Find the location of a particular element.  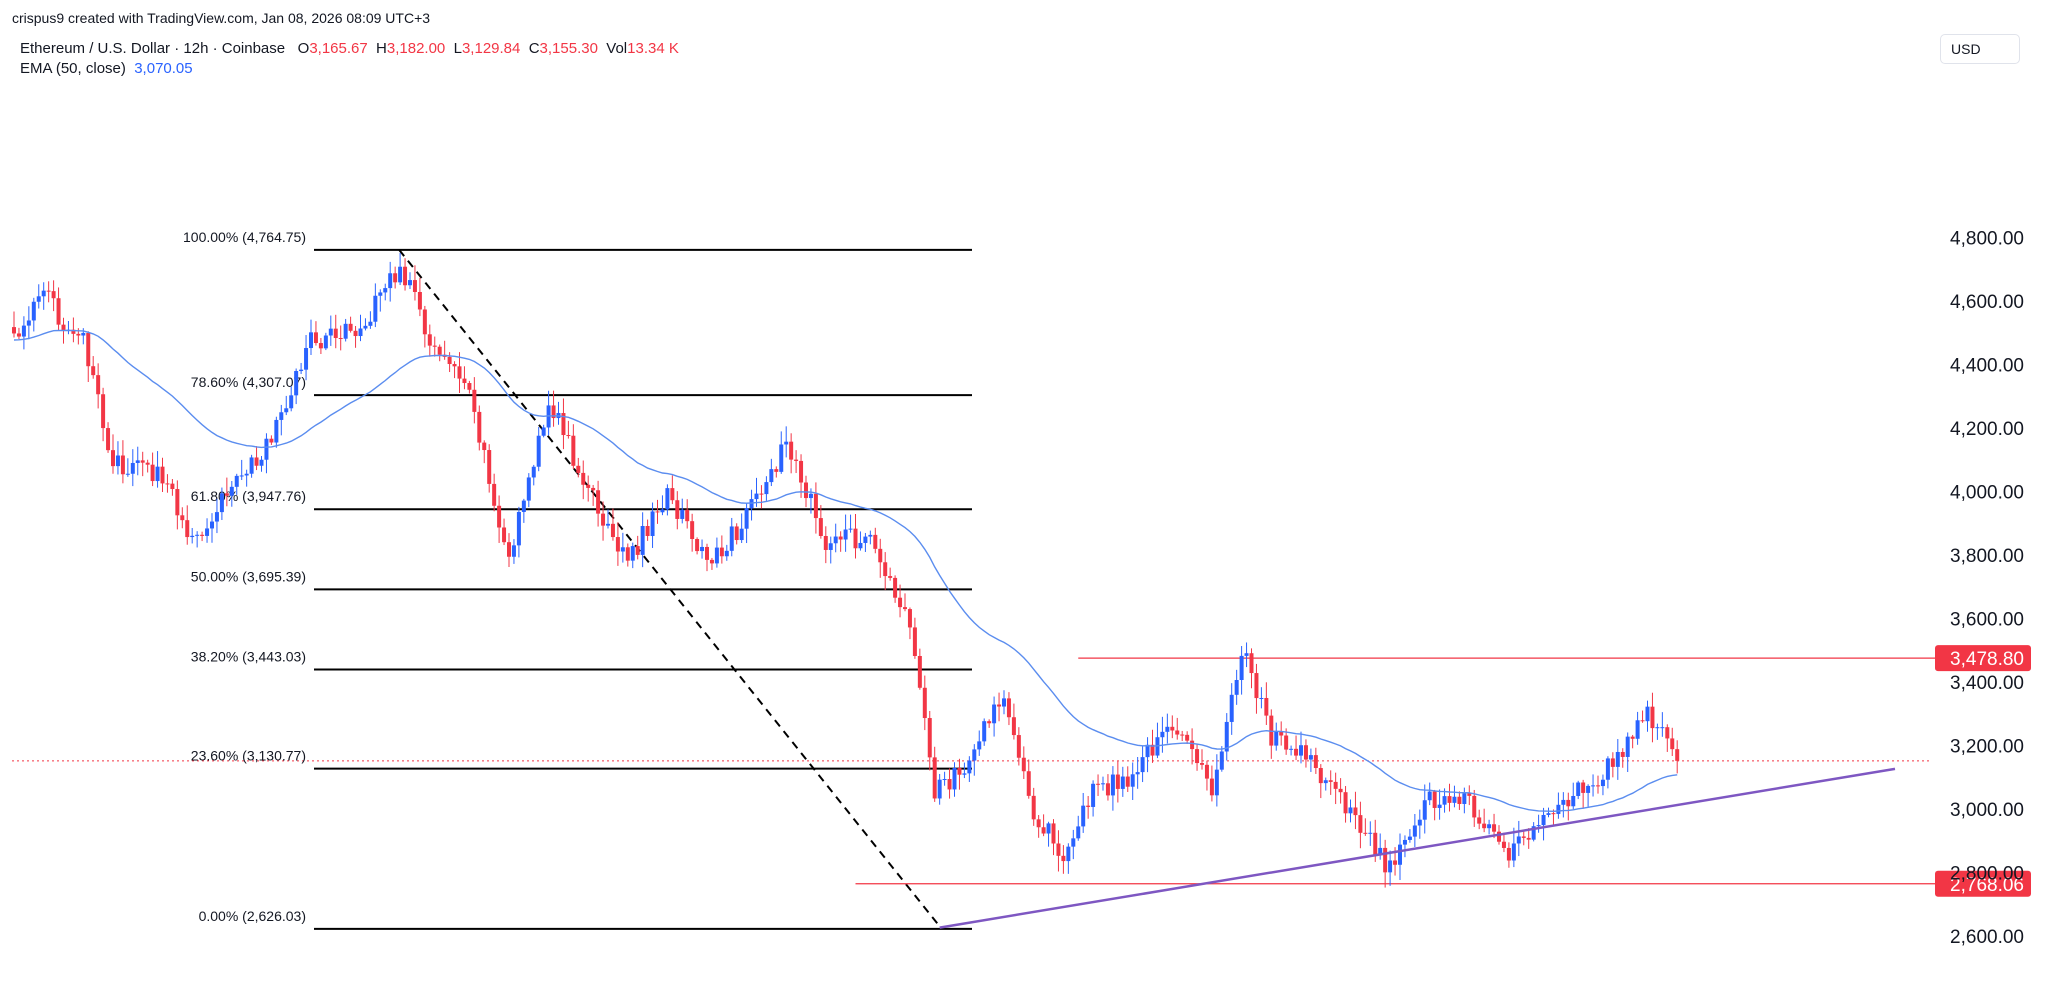

price-tag-label: 3,478.80 is located at coordinates (1987, 659).